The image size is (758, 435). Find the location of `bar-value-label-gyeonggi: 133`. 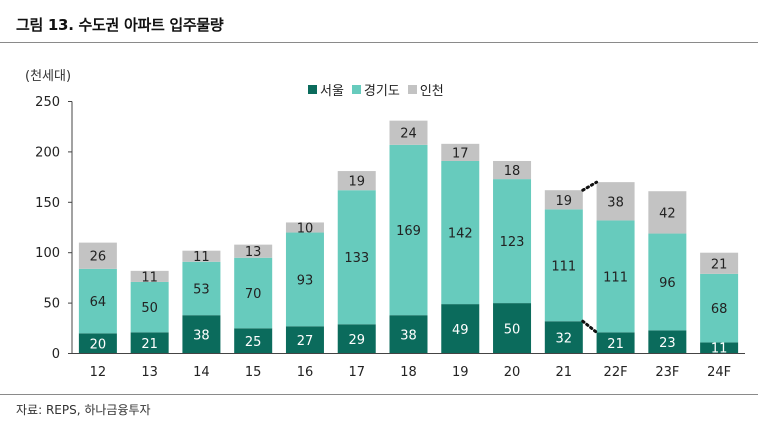

bar-value-label-gyeonggi: 133 is located at coordinates (356, 258).